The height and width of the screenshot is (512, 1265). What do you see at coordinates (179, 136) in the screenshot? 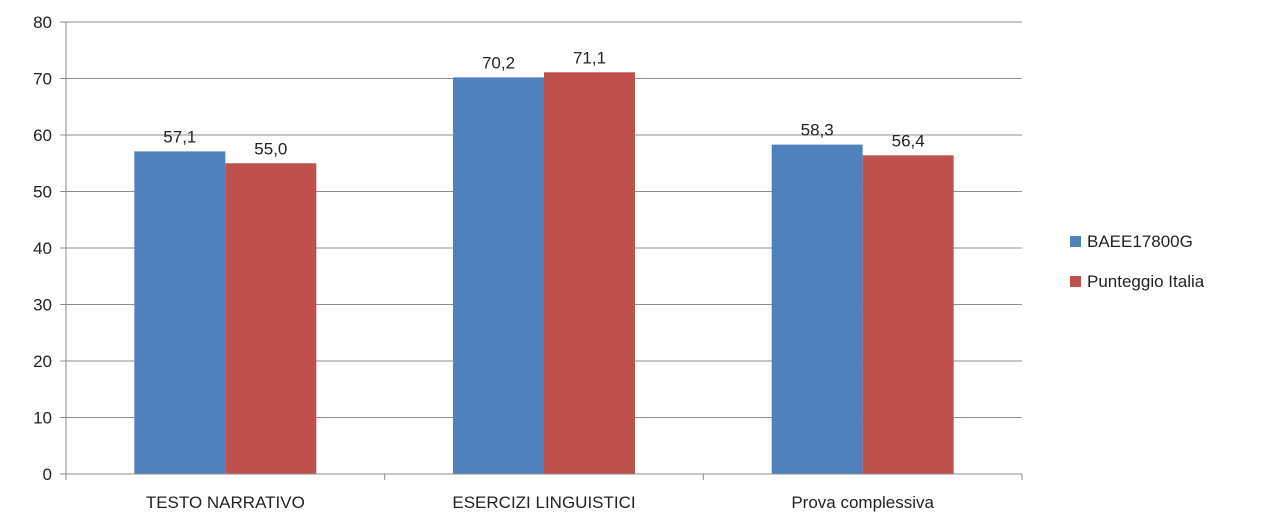
I see `data-label: 57,1` at bounding box center [179, 136].